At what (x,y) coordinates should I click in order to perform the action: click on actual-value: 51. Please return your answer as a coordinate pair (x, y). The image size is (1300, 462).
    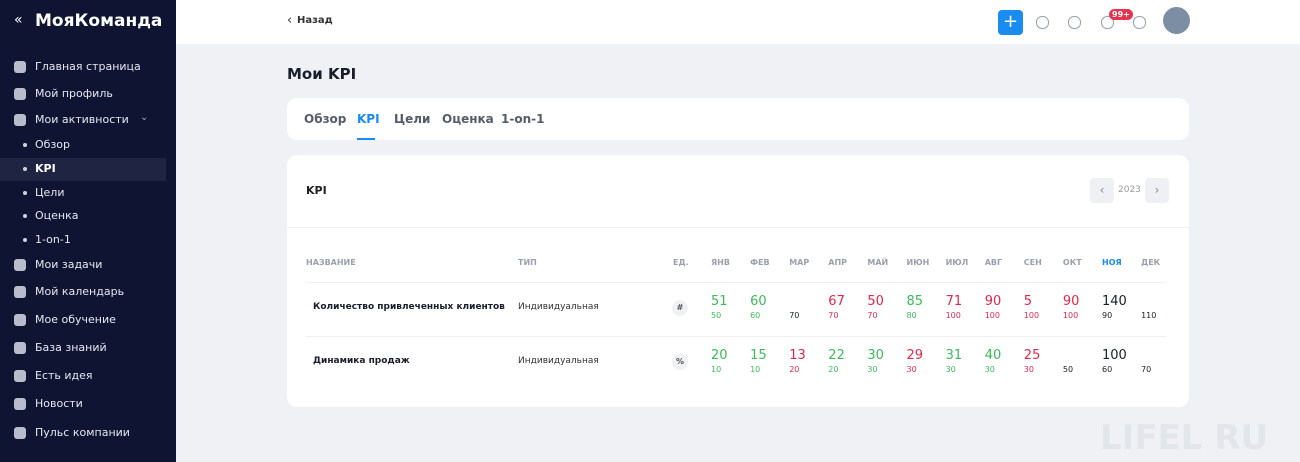
    Looking at the image, I should click on (719, 301).